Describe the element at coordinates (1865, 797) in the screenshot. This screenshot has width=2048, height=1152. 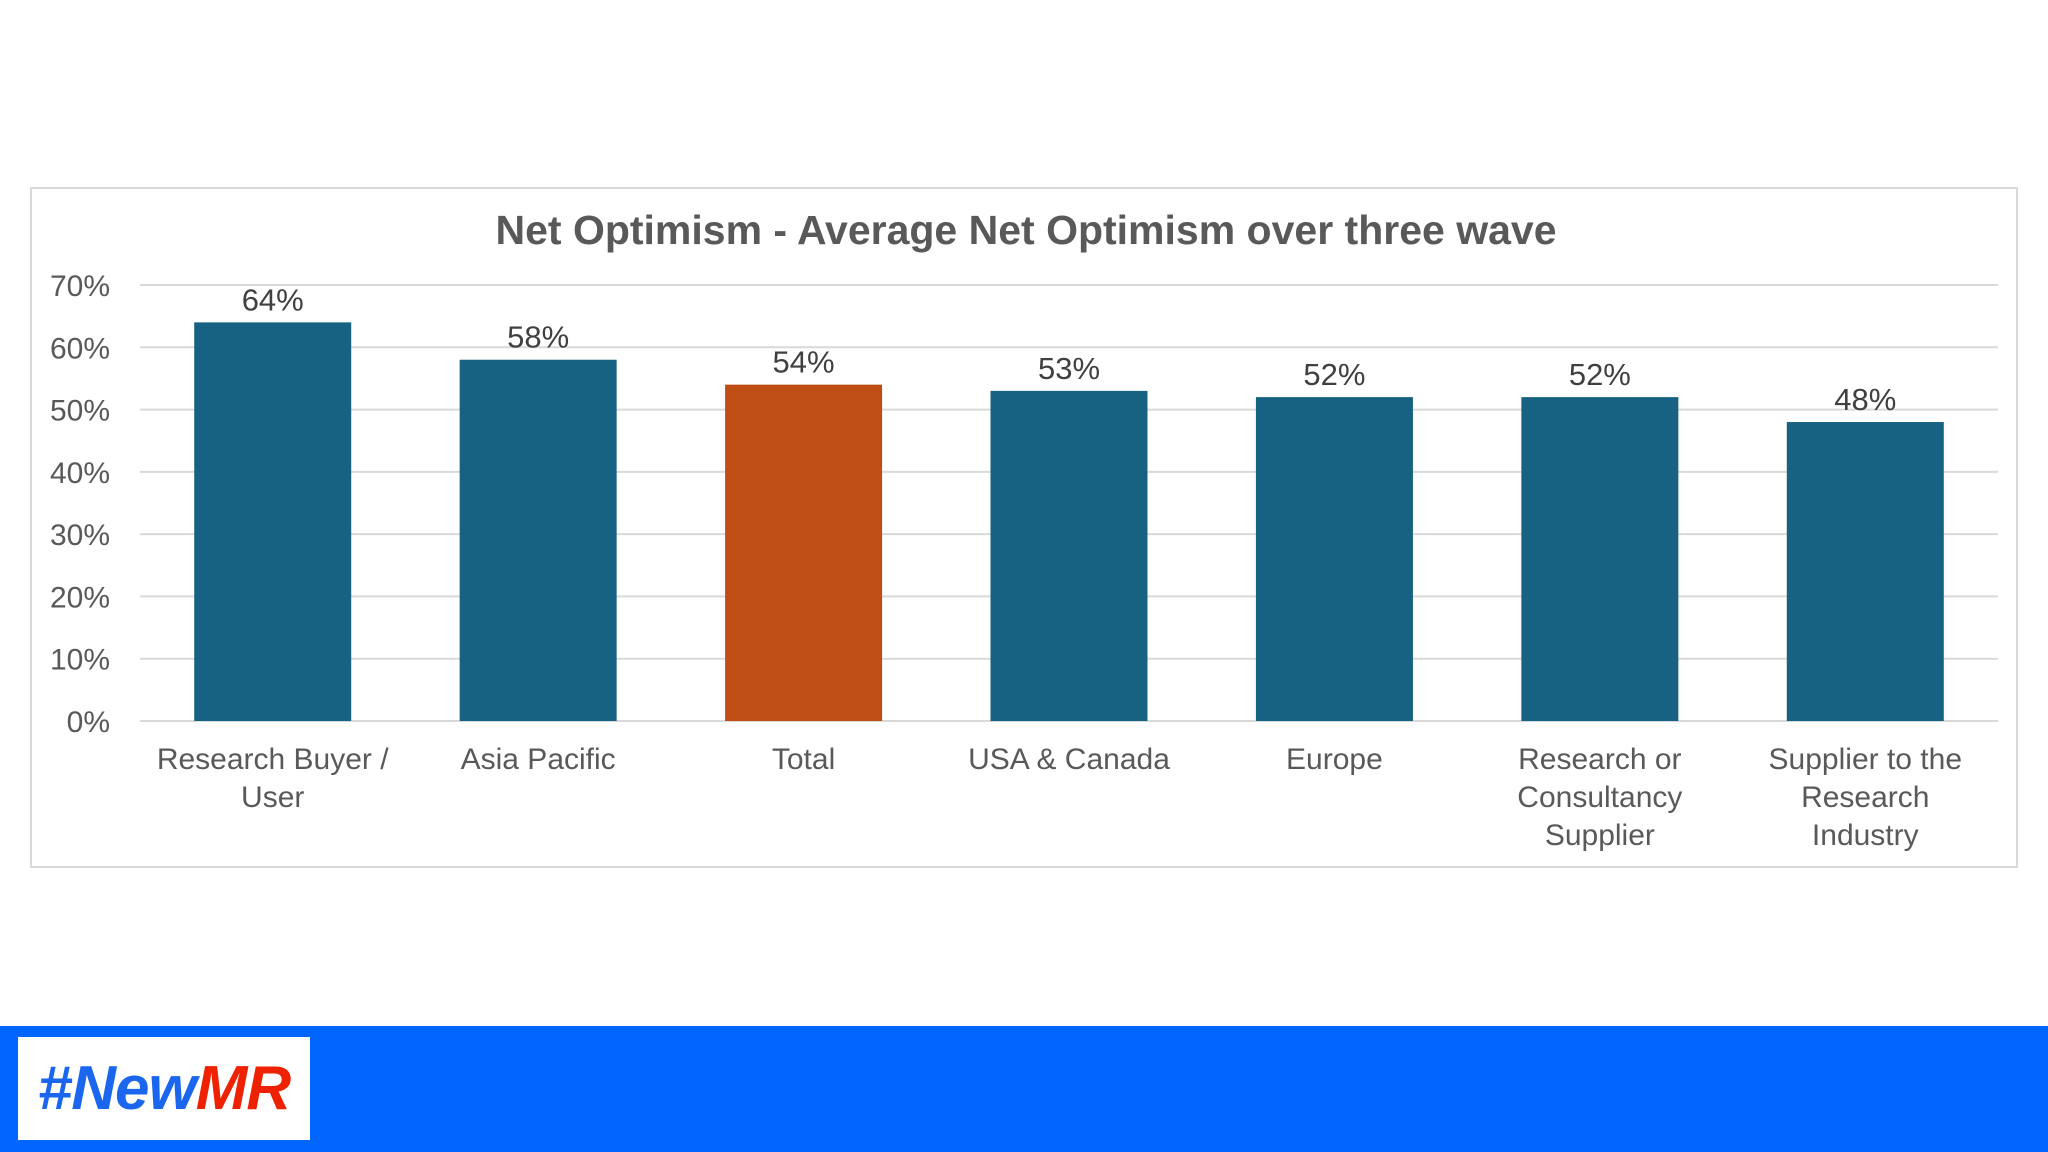
I see `x-tick-label: Research` at that location.